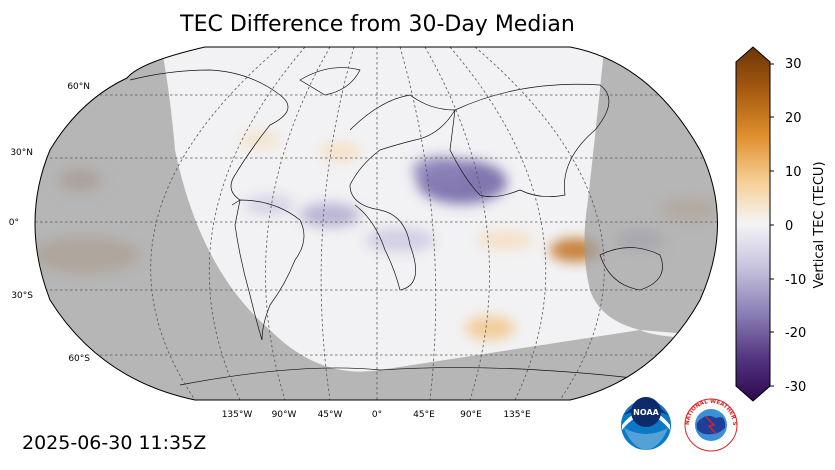  I want to click on lat-label-60n: 60°N, so click(78, 87).